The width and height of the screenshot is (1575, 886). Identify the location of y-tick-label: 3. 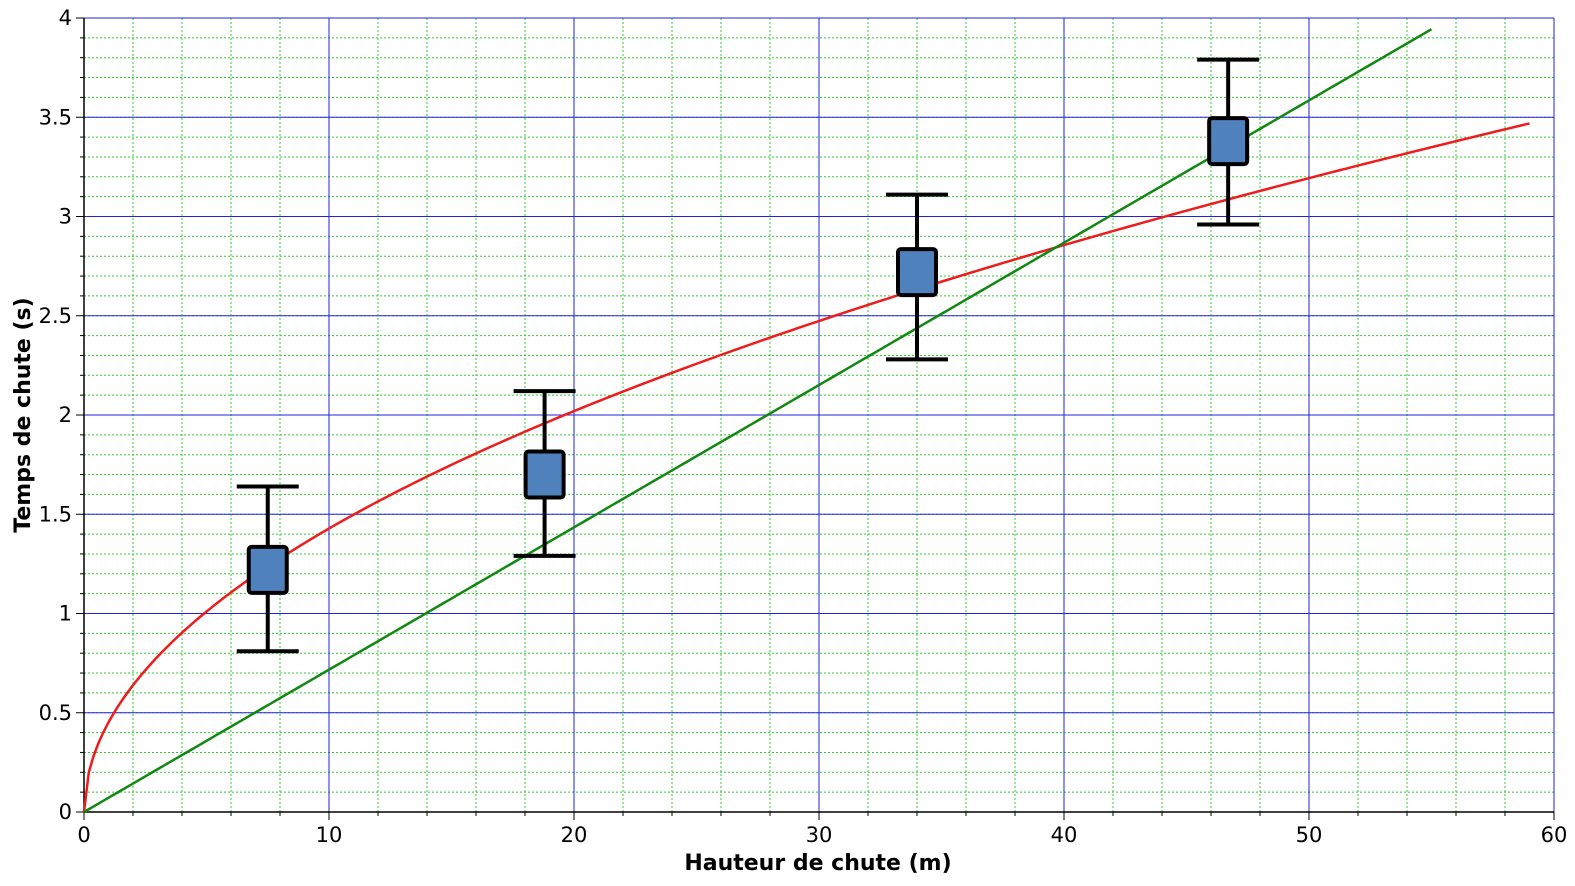
(65, 217).